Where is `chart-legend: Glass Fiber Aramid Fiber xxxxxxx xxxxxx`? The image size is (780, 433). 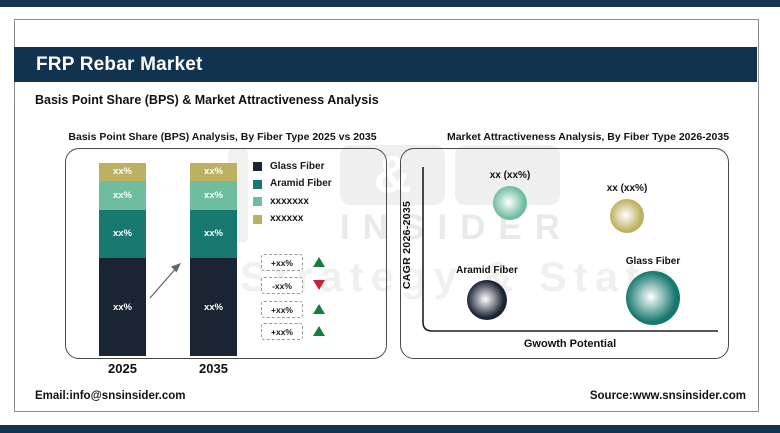 chart-legend: Glass Fiber Aramid Fiber xxxxxxx xxxxxx is located at coordinates (292, 196).